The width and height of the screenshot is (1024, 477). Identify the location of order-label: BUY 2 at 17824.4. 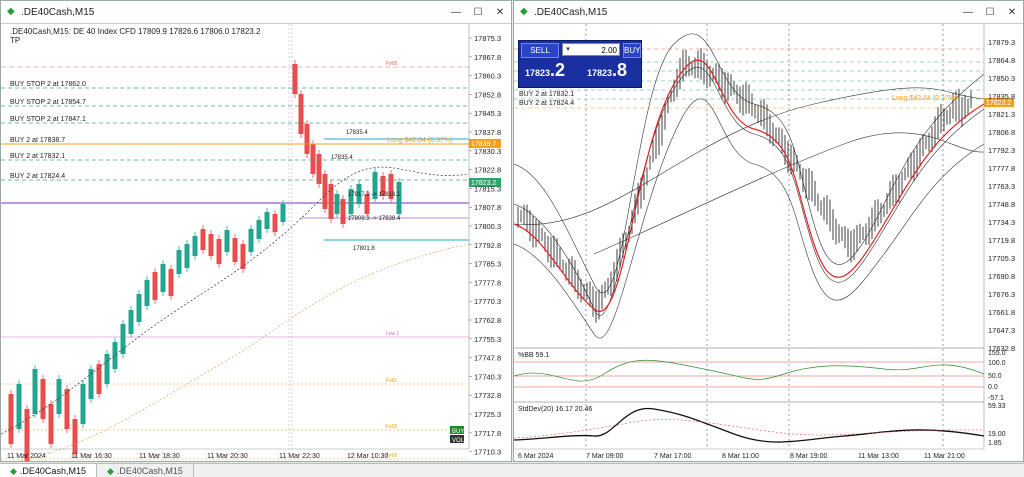
(37, 176).